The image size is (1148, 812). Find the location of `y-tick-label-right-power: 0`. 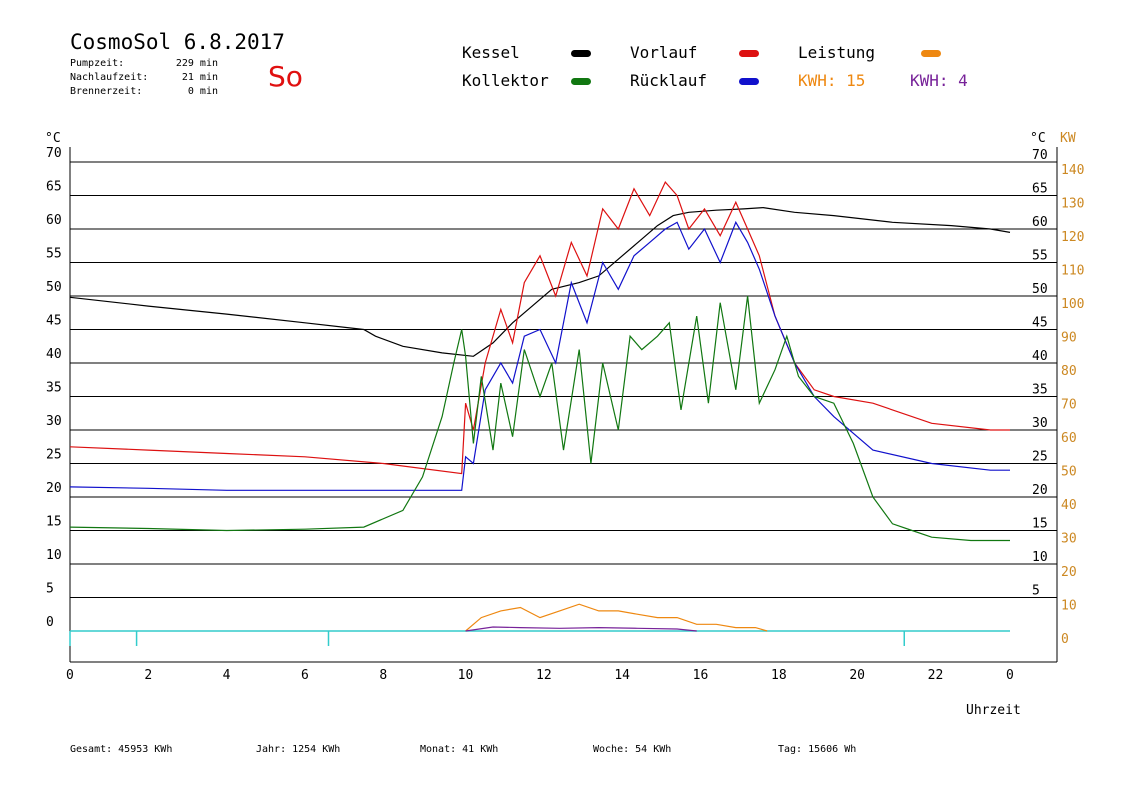

y-tick-label-right-power: 0 is located at coordinates (1065, 639).